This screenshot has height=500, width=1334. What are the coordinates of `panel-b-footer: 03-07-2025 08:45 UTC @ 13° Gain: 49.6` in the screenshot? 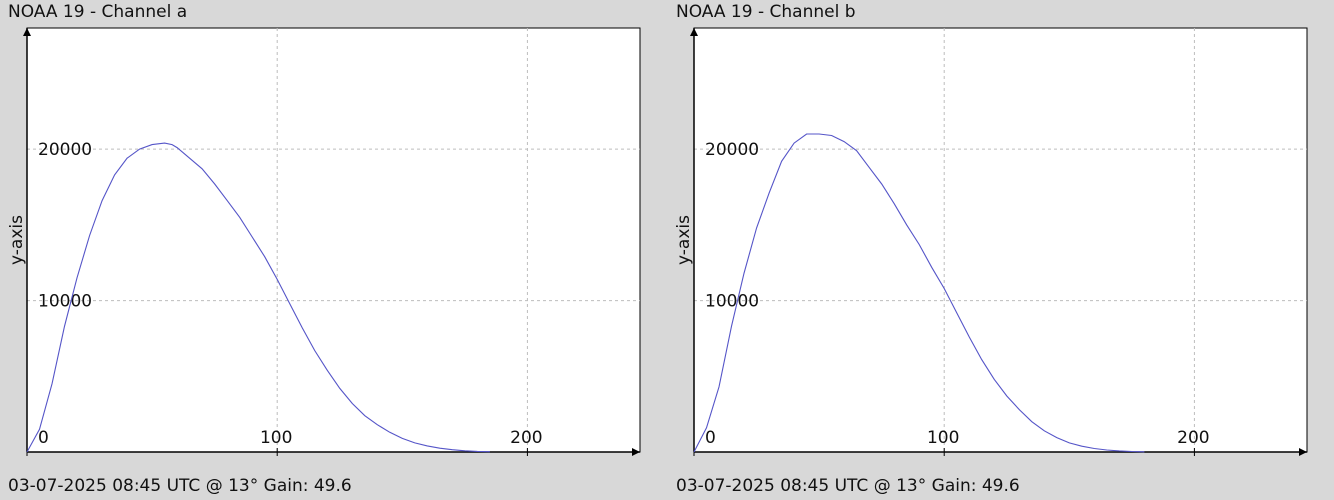 It's located at (848, 486).